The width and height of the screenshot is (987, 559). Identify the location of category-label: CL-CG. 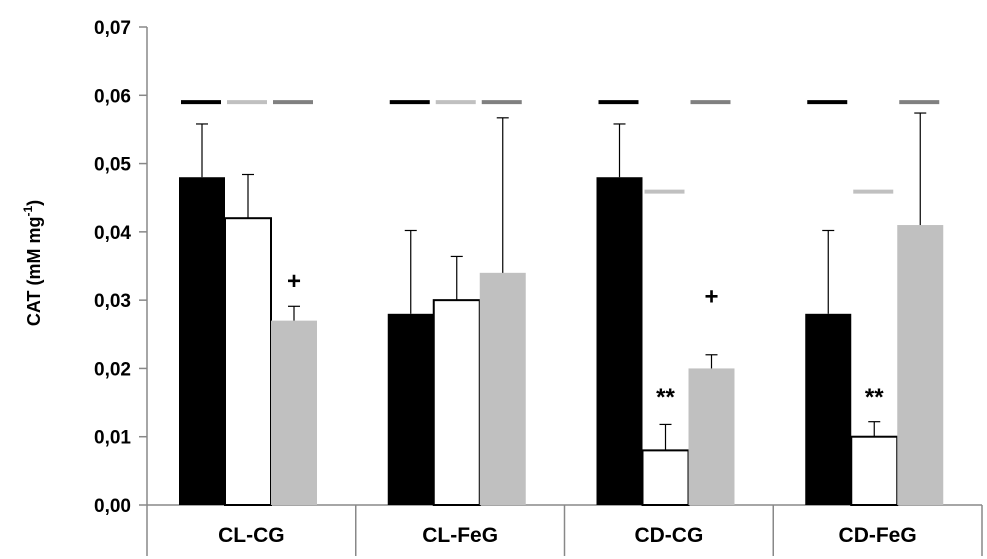
(251, 535).